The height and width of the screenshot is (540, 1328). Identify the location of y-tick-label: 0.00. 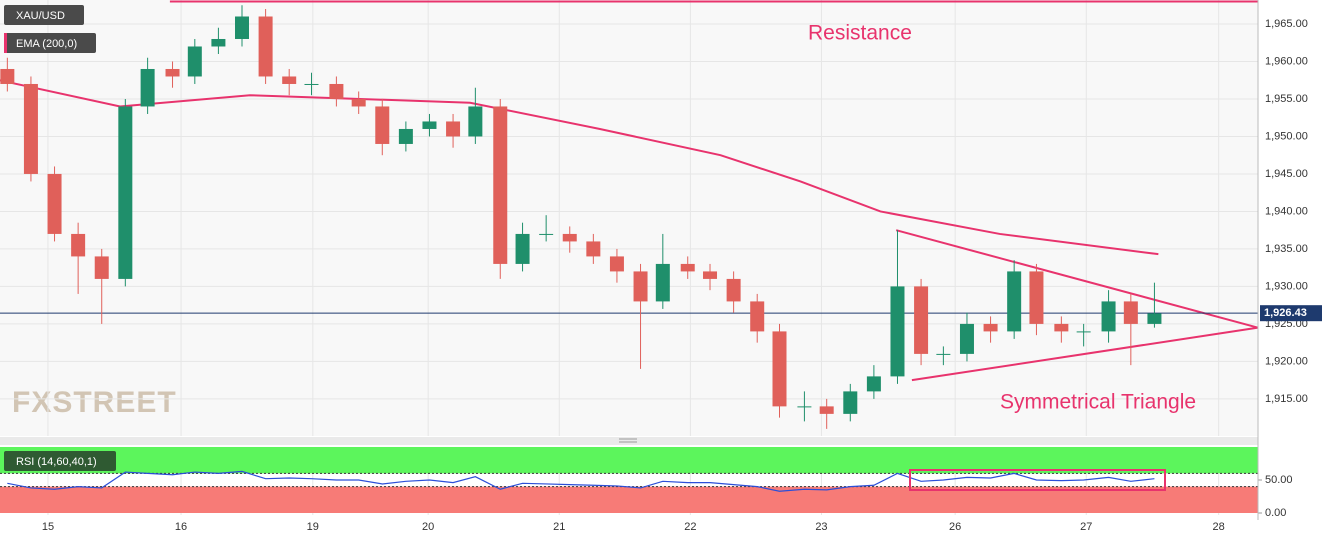
(1275, 513).